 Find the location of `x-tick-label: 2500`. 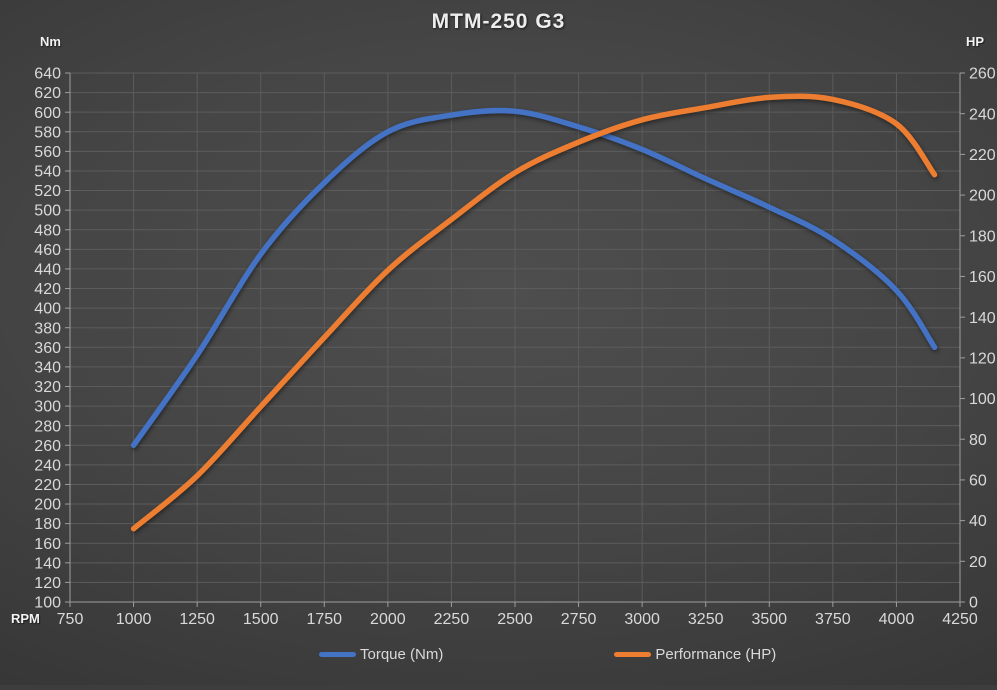

x-tick-label: 2500 is located at coordinates (515, 619).